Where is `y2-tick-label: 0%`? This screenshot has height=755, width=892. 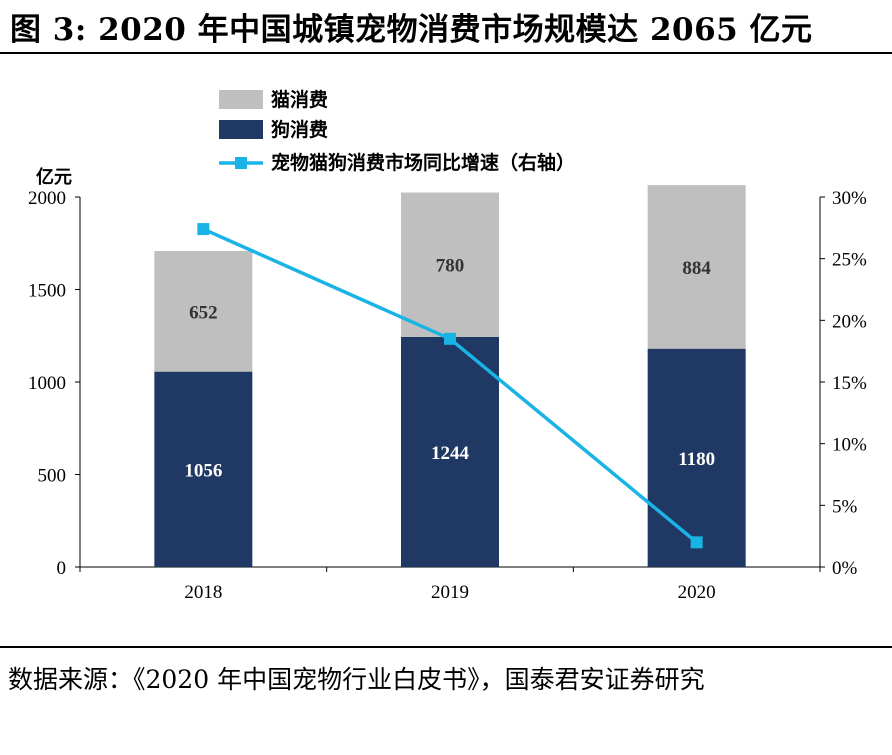
y2-tick-label: 0% is located at coordinates (845, 568).